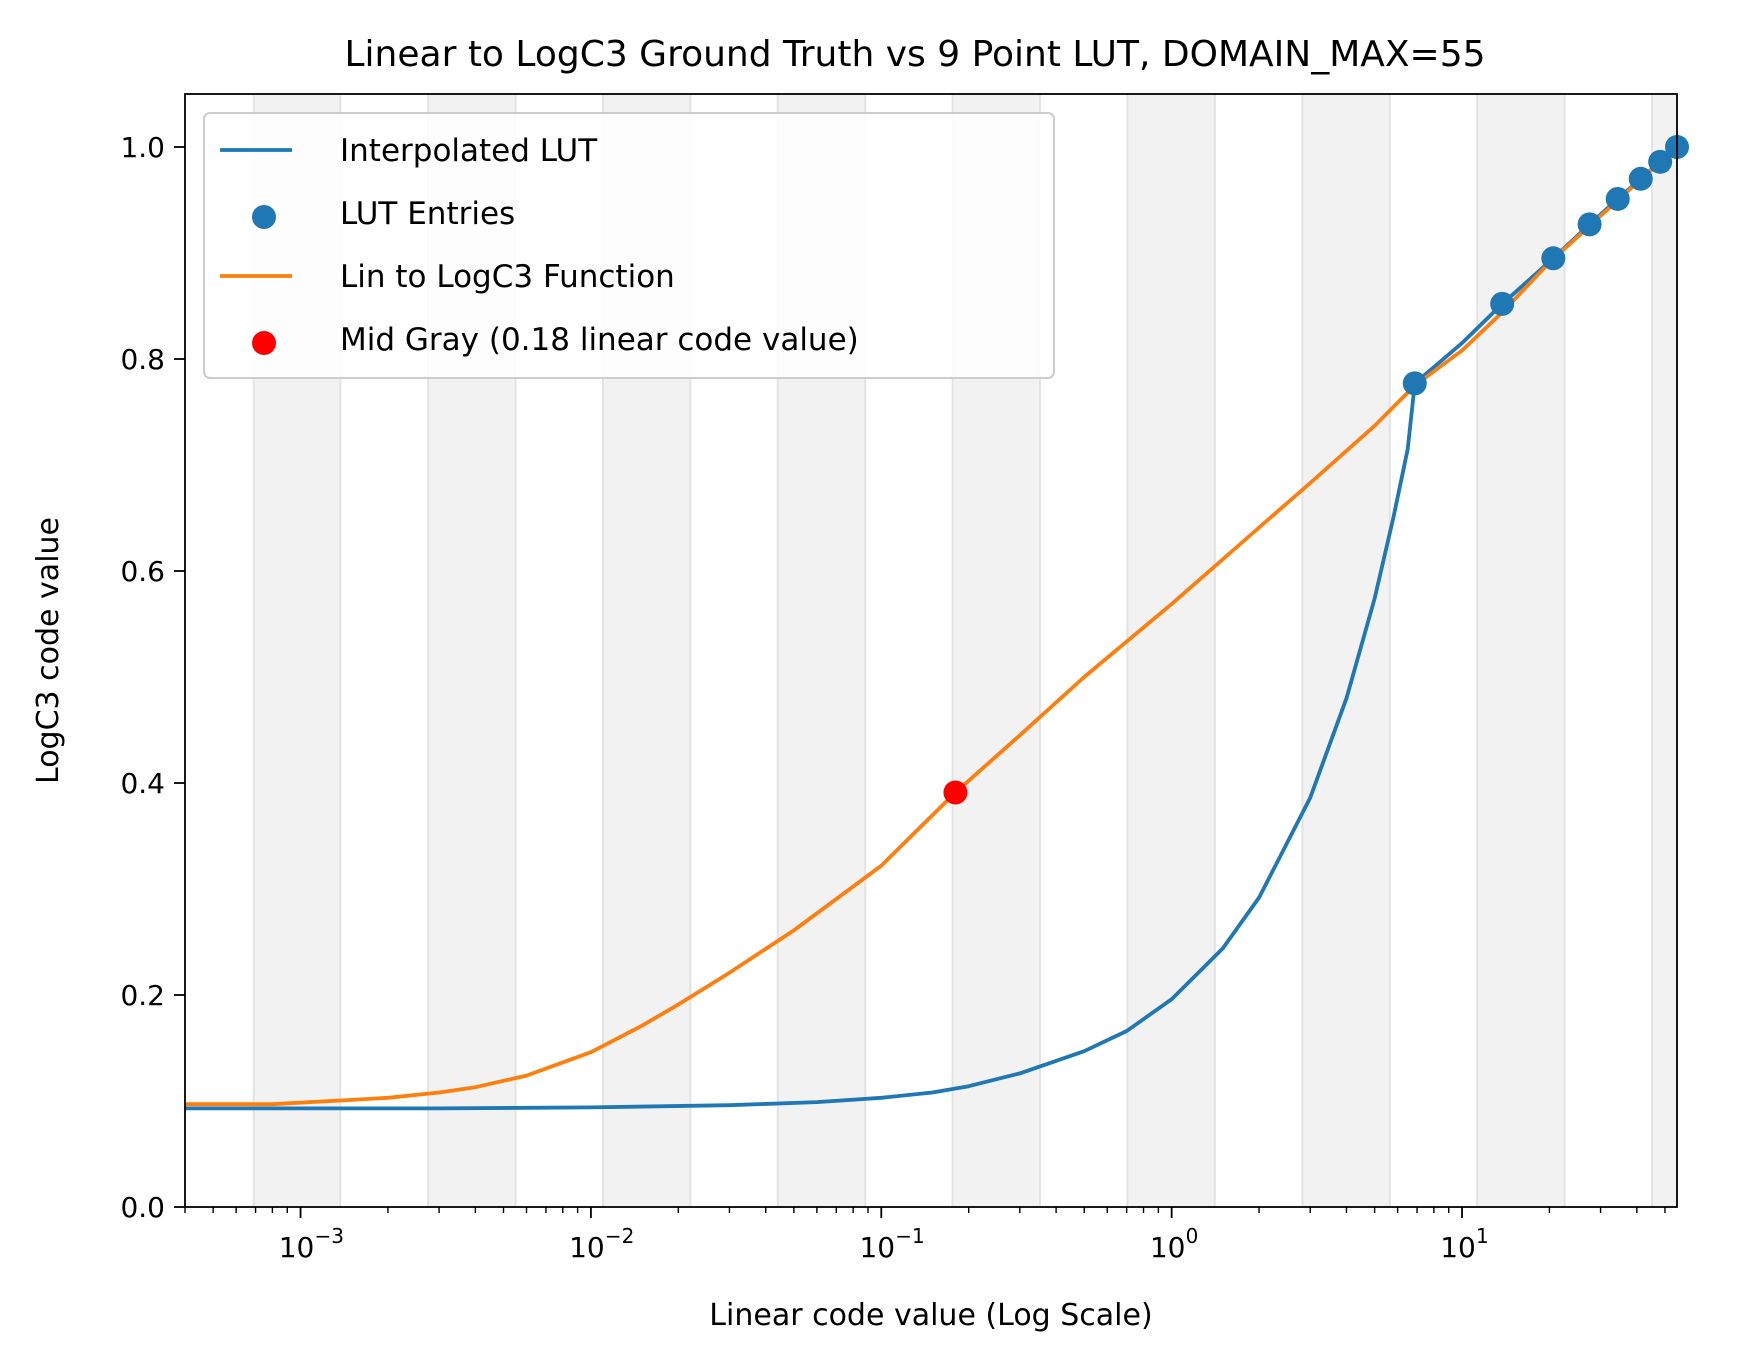 The height and width of the screenshot is (1362, 1750). I want to click on legend-box, so click(629, 245).